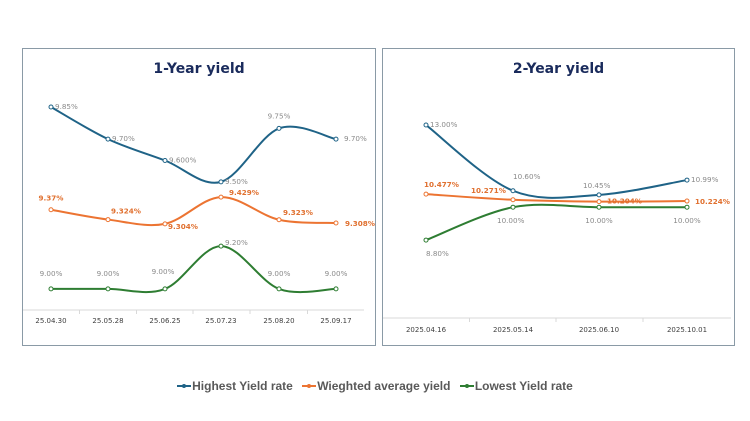  Describe the element at coordinates (183, 226) in the screenshot. I see `data-label-average: 9.304%` at that location.